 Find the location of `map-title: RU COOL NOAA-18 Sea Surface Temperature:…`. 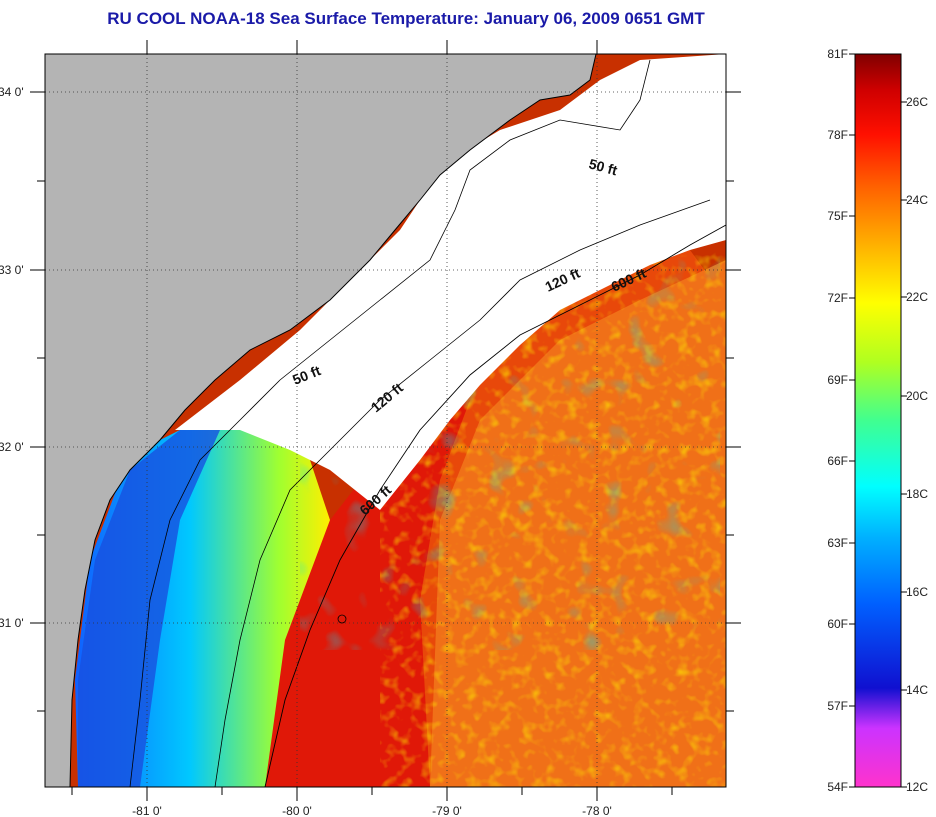

map-title: RU COOL NOAA-18 Sea Surface Temperature:… is located at coordinates (406, 18).